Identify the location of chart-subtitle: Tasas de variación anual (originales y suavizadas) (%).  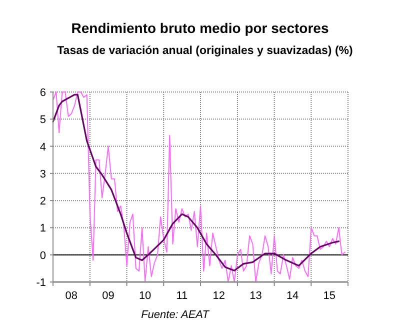
(205, 51).